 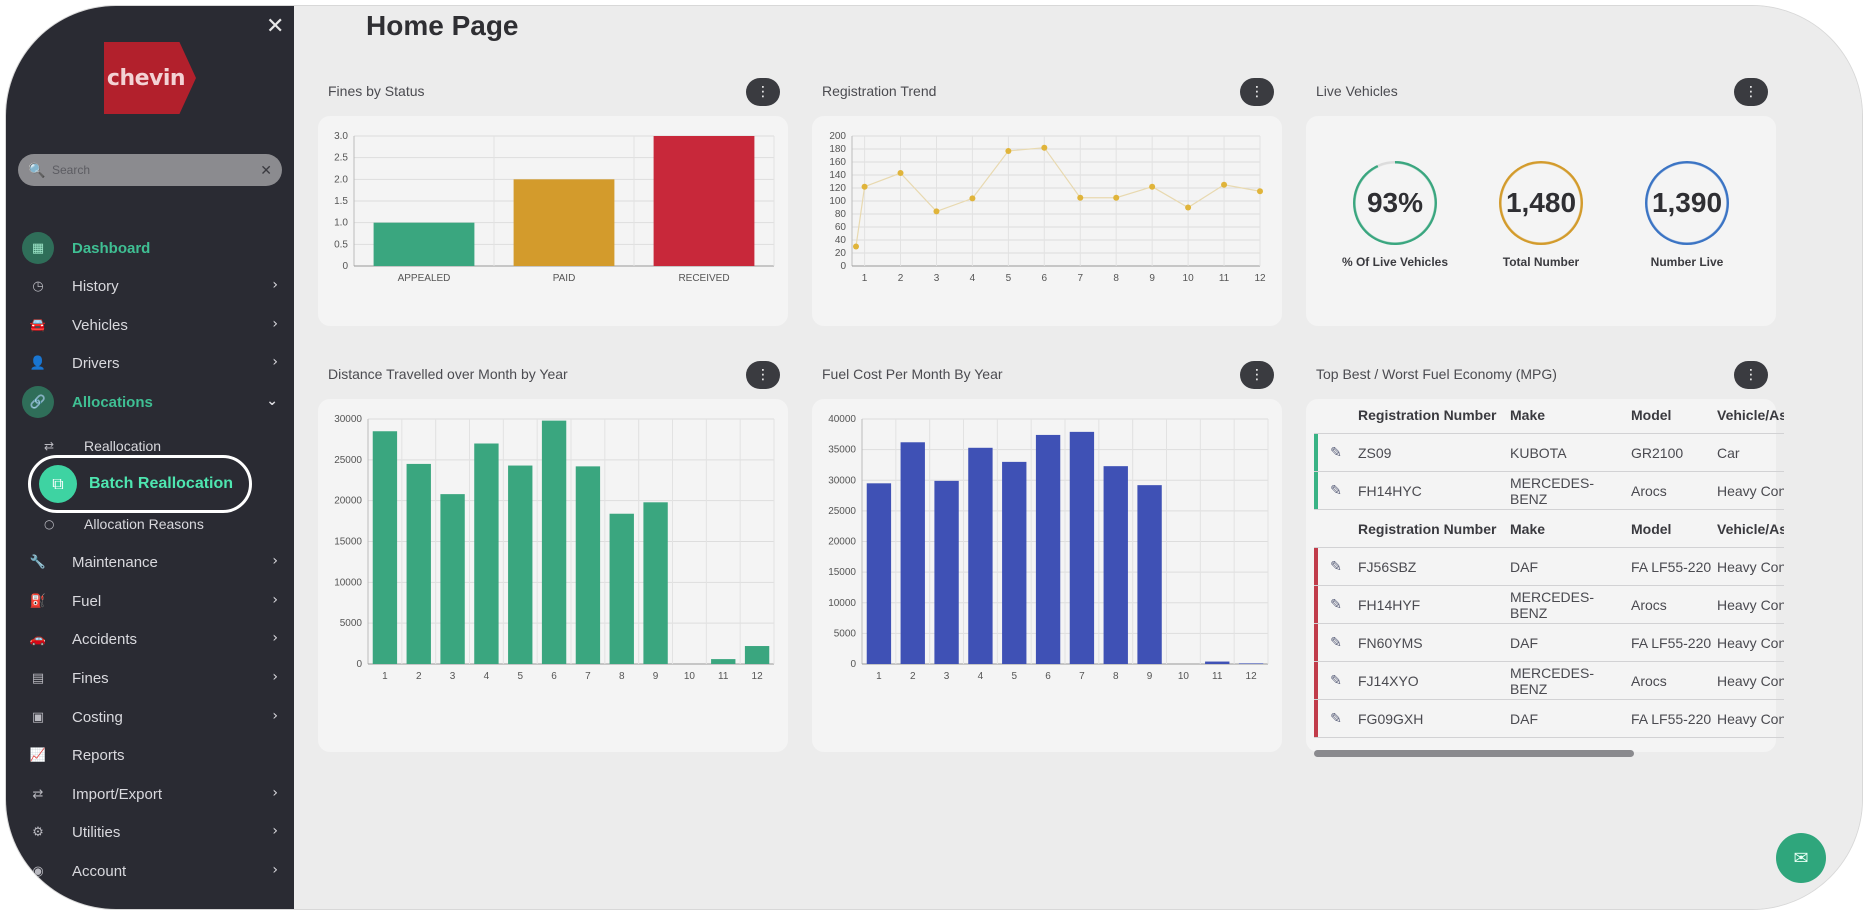 I want to click on fuel-xtick-label: 10, so click(x=1184, y=676).